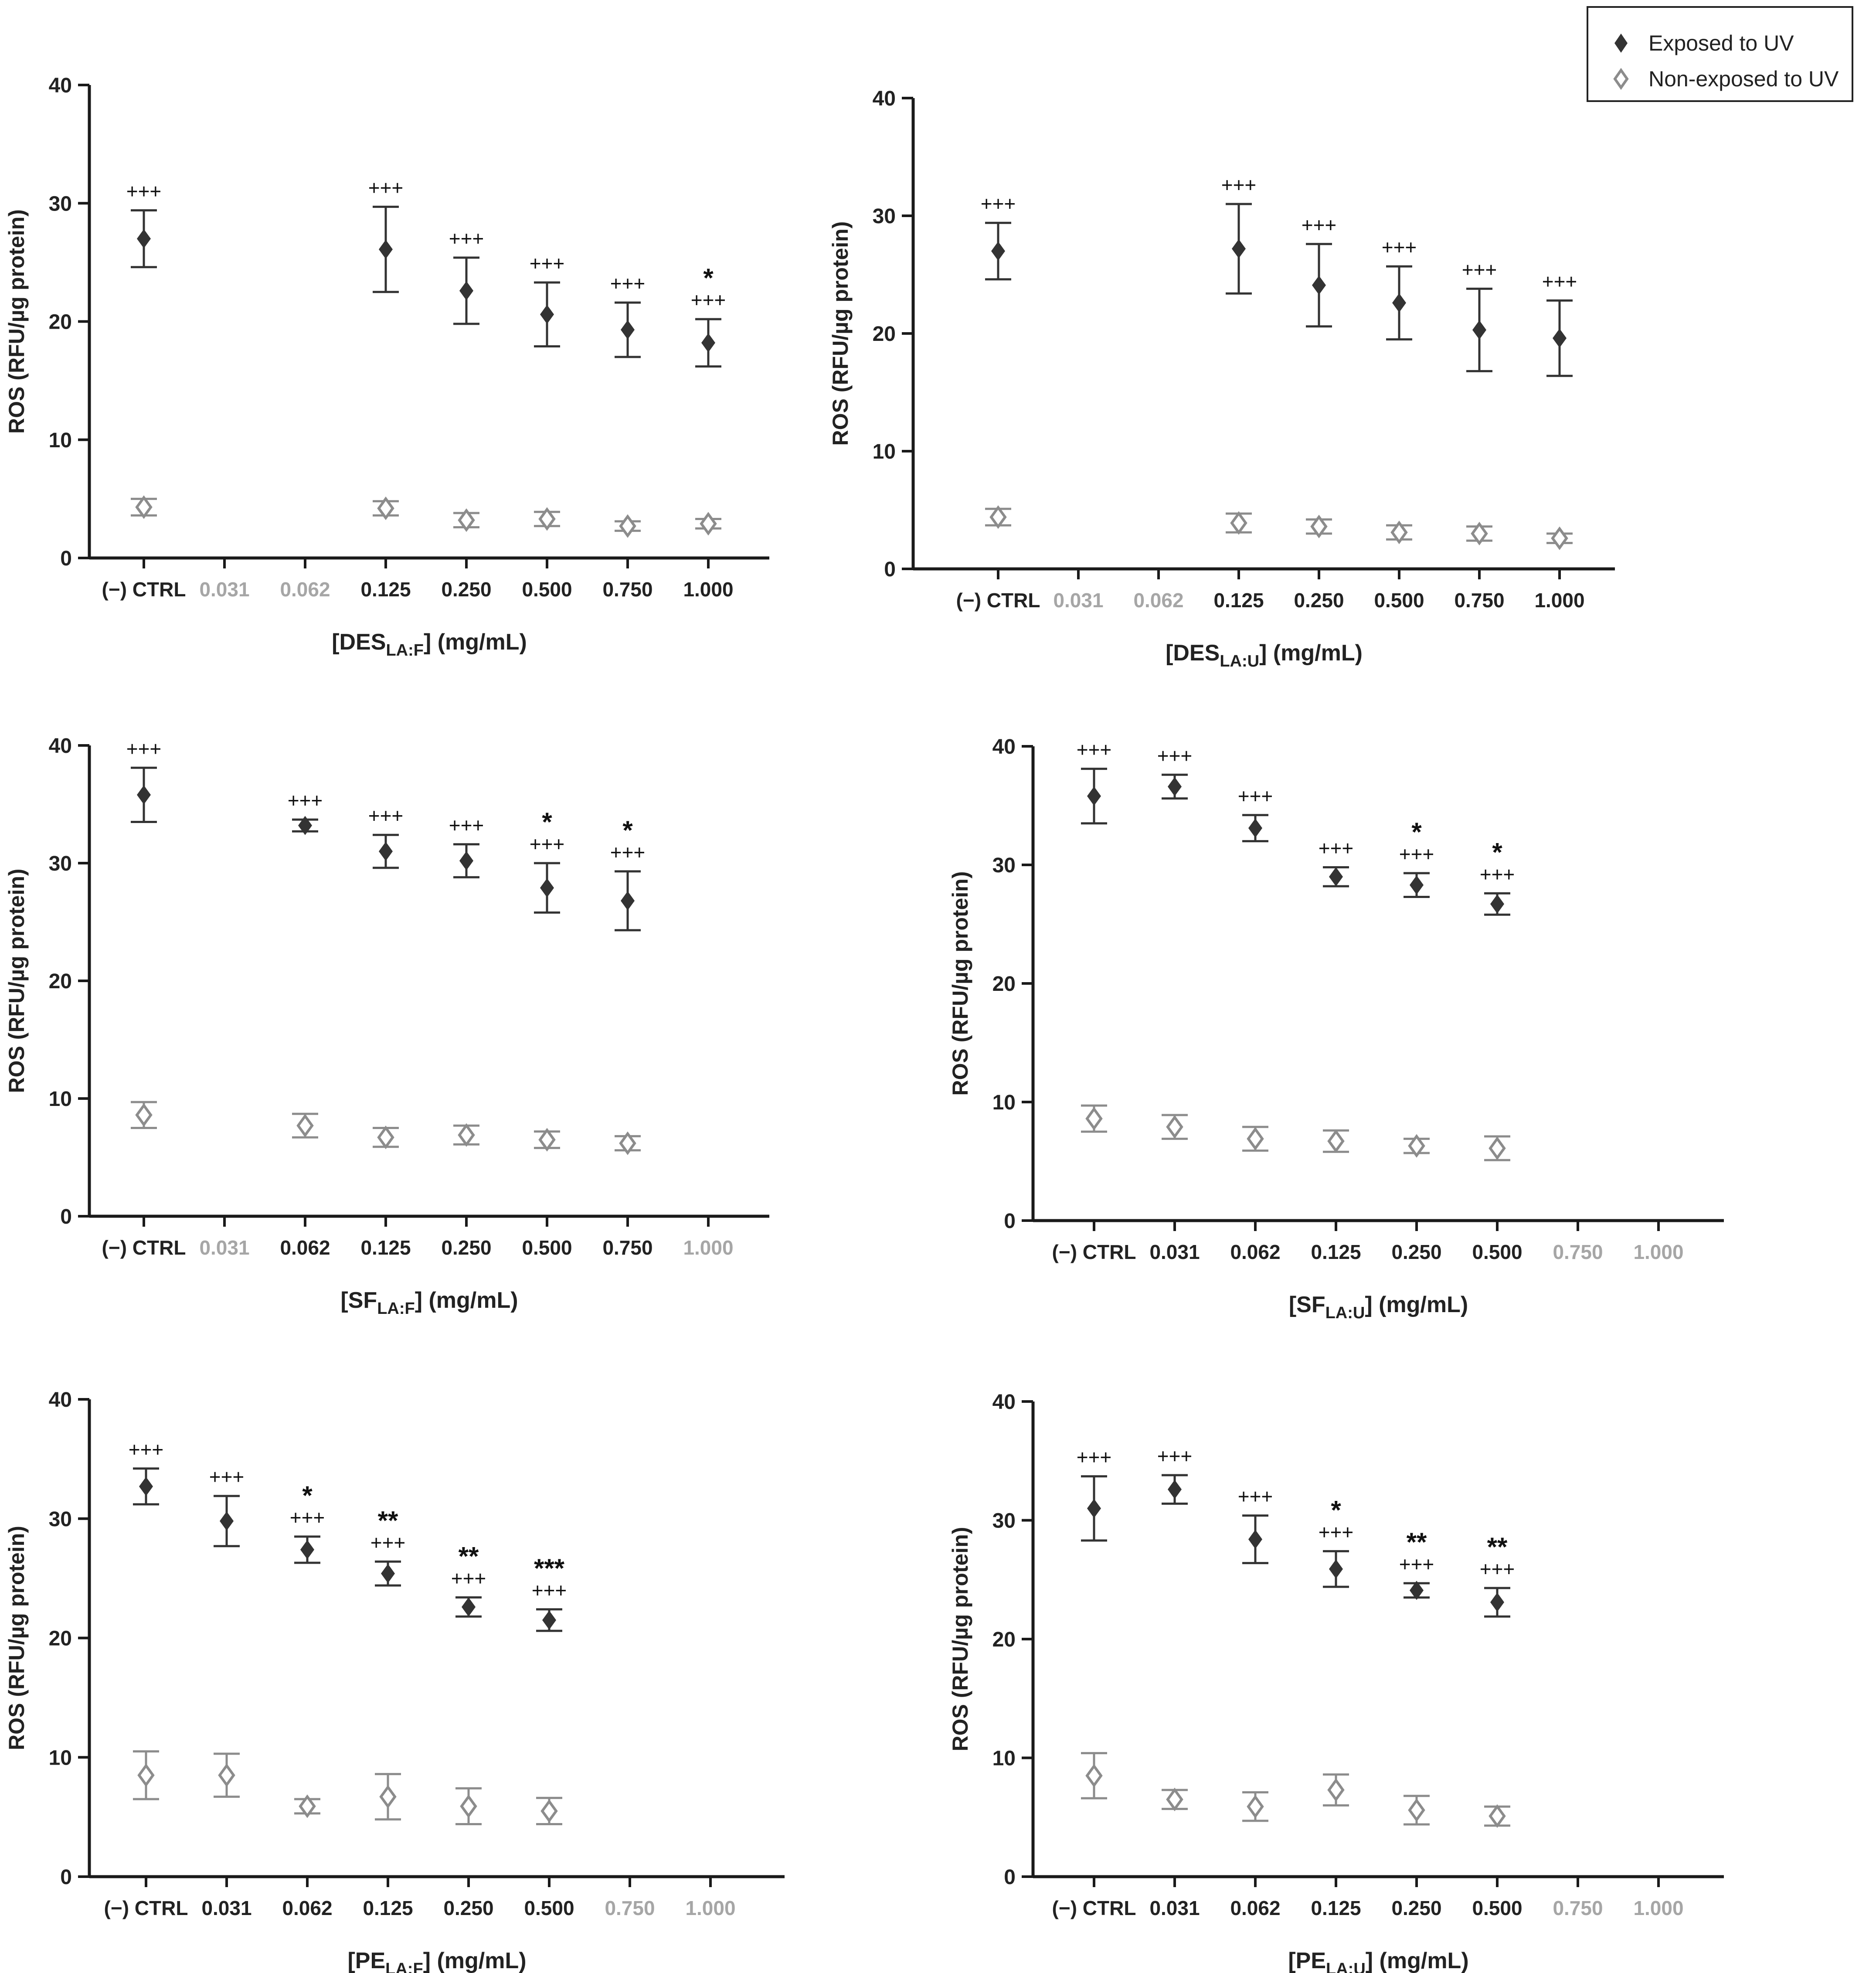 Image resolution: width=1876 pixels, height=1973 pixels. What do you see at coordinates (1720, 54) in the screenshot?
I see `legend-box: Exposed to UV Non-exposed to UV` at bounding box center [1720, 54].